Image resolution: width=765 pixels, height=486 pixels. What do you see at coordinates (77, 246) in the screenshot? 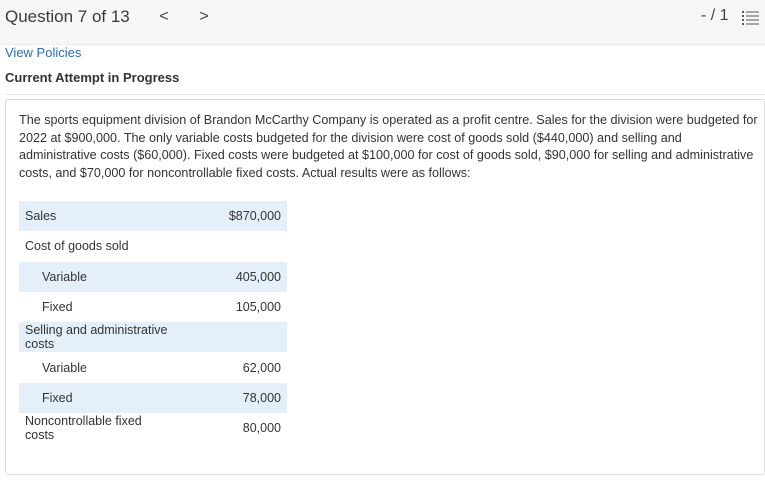
I see `row-label: Cost of goods sold` at bounding box center [77, 246].